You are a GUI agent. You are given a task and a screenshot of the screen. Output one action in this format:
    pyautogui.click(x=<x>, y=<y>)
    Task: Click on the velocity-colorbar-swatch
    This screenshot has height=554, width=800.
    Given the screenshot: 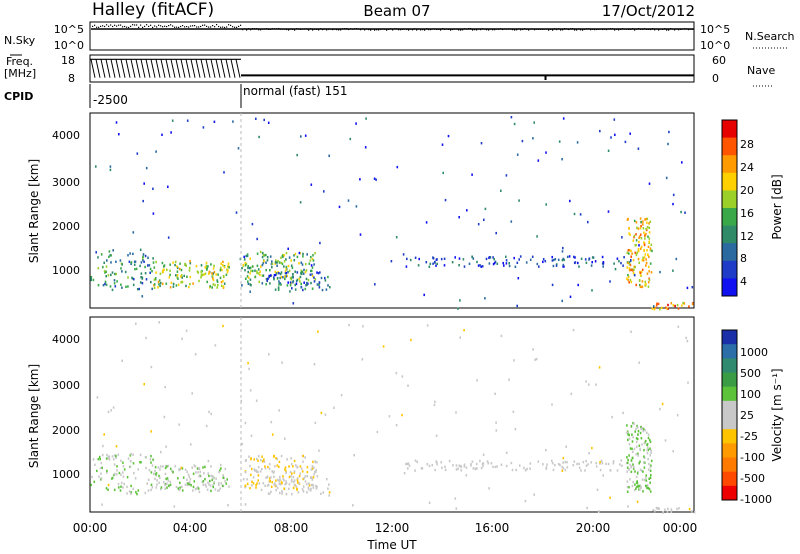 What is the action you would take?
    pyautogui.click(x=729, y=465)
    